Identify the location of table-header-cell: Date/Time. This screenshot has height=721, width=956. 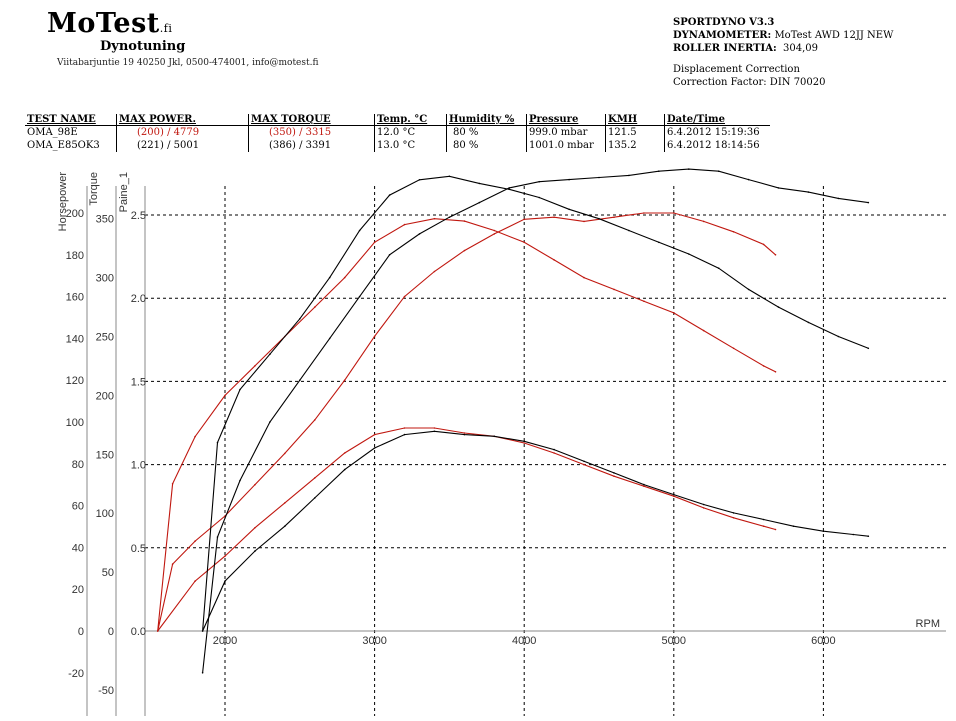
(717, 120).